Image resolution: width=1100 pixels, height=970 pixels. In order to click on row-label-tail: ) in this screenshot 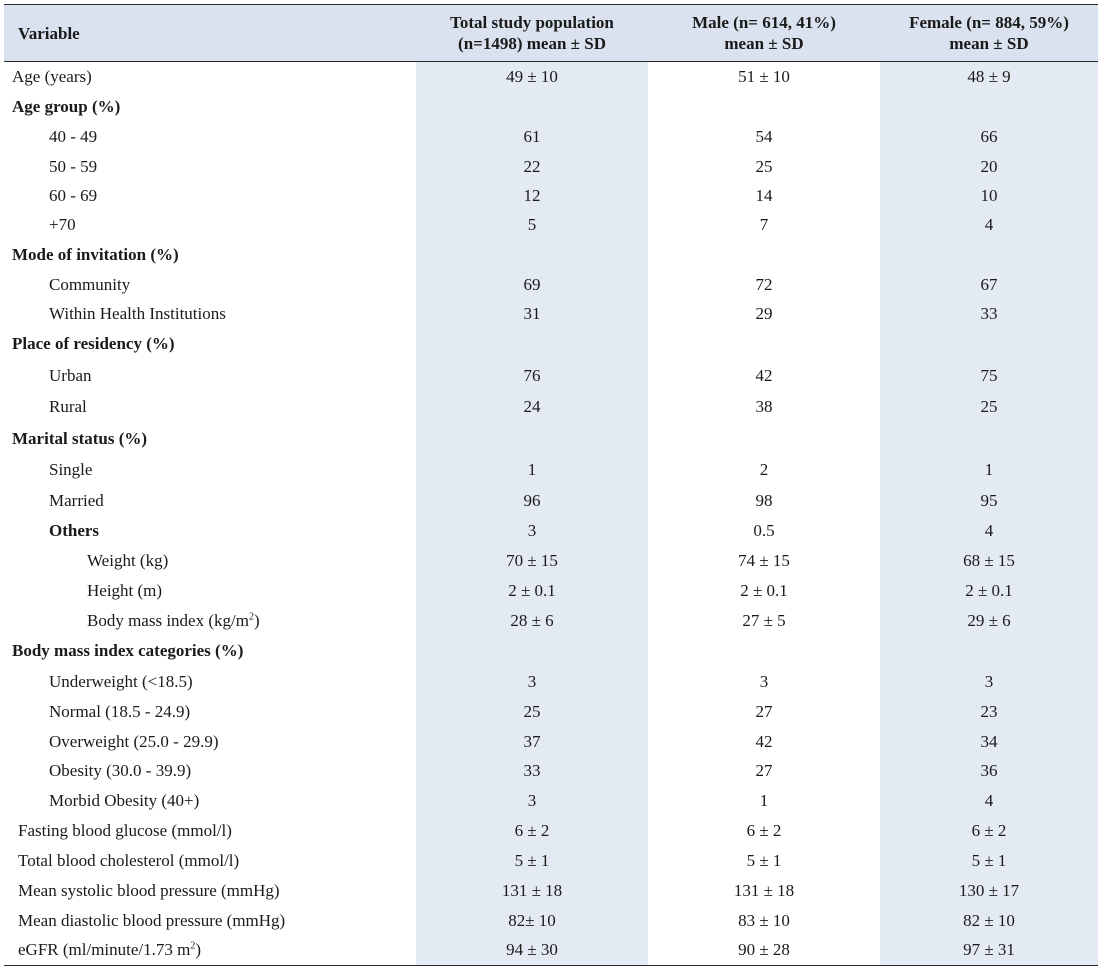, I will do `click(256, 620)`.